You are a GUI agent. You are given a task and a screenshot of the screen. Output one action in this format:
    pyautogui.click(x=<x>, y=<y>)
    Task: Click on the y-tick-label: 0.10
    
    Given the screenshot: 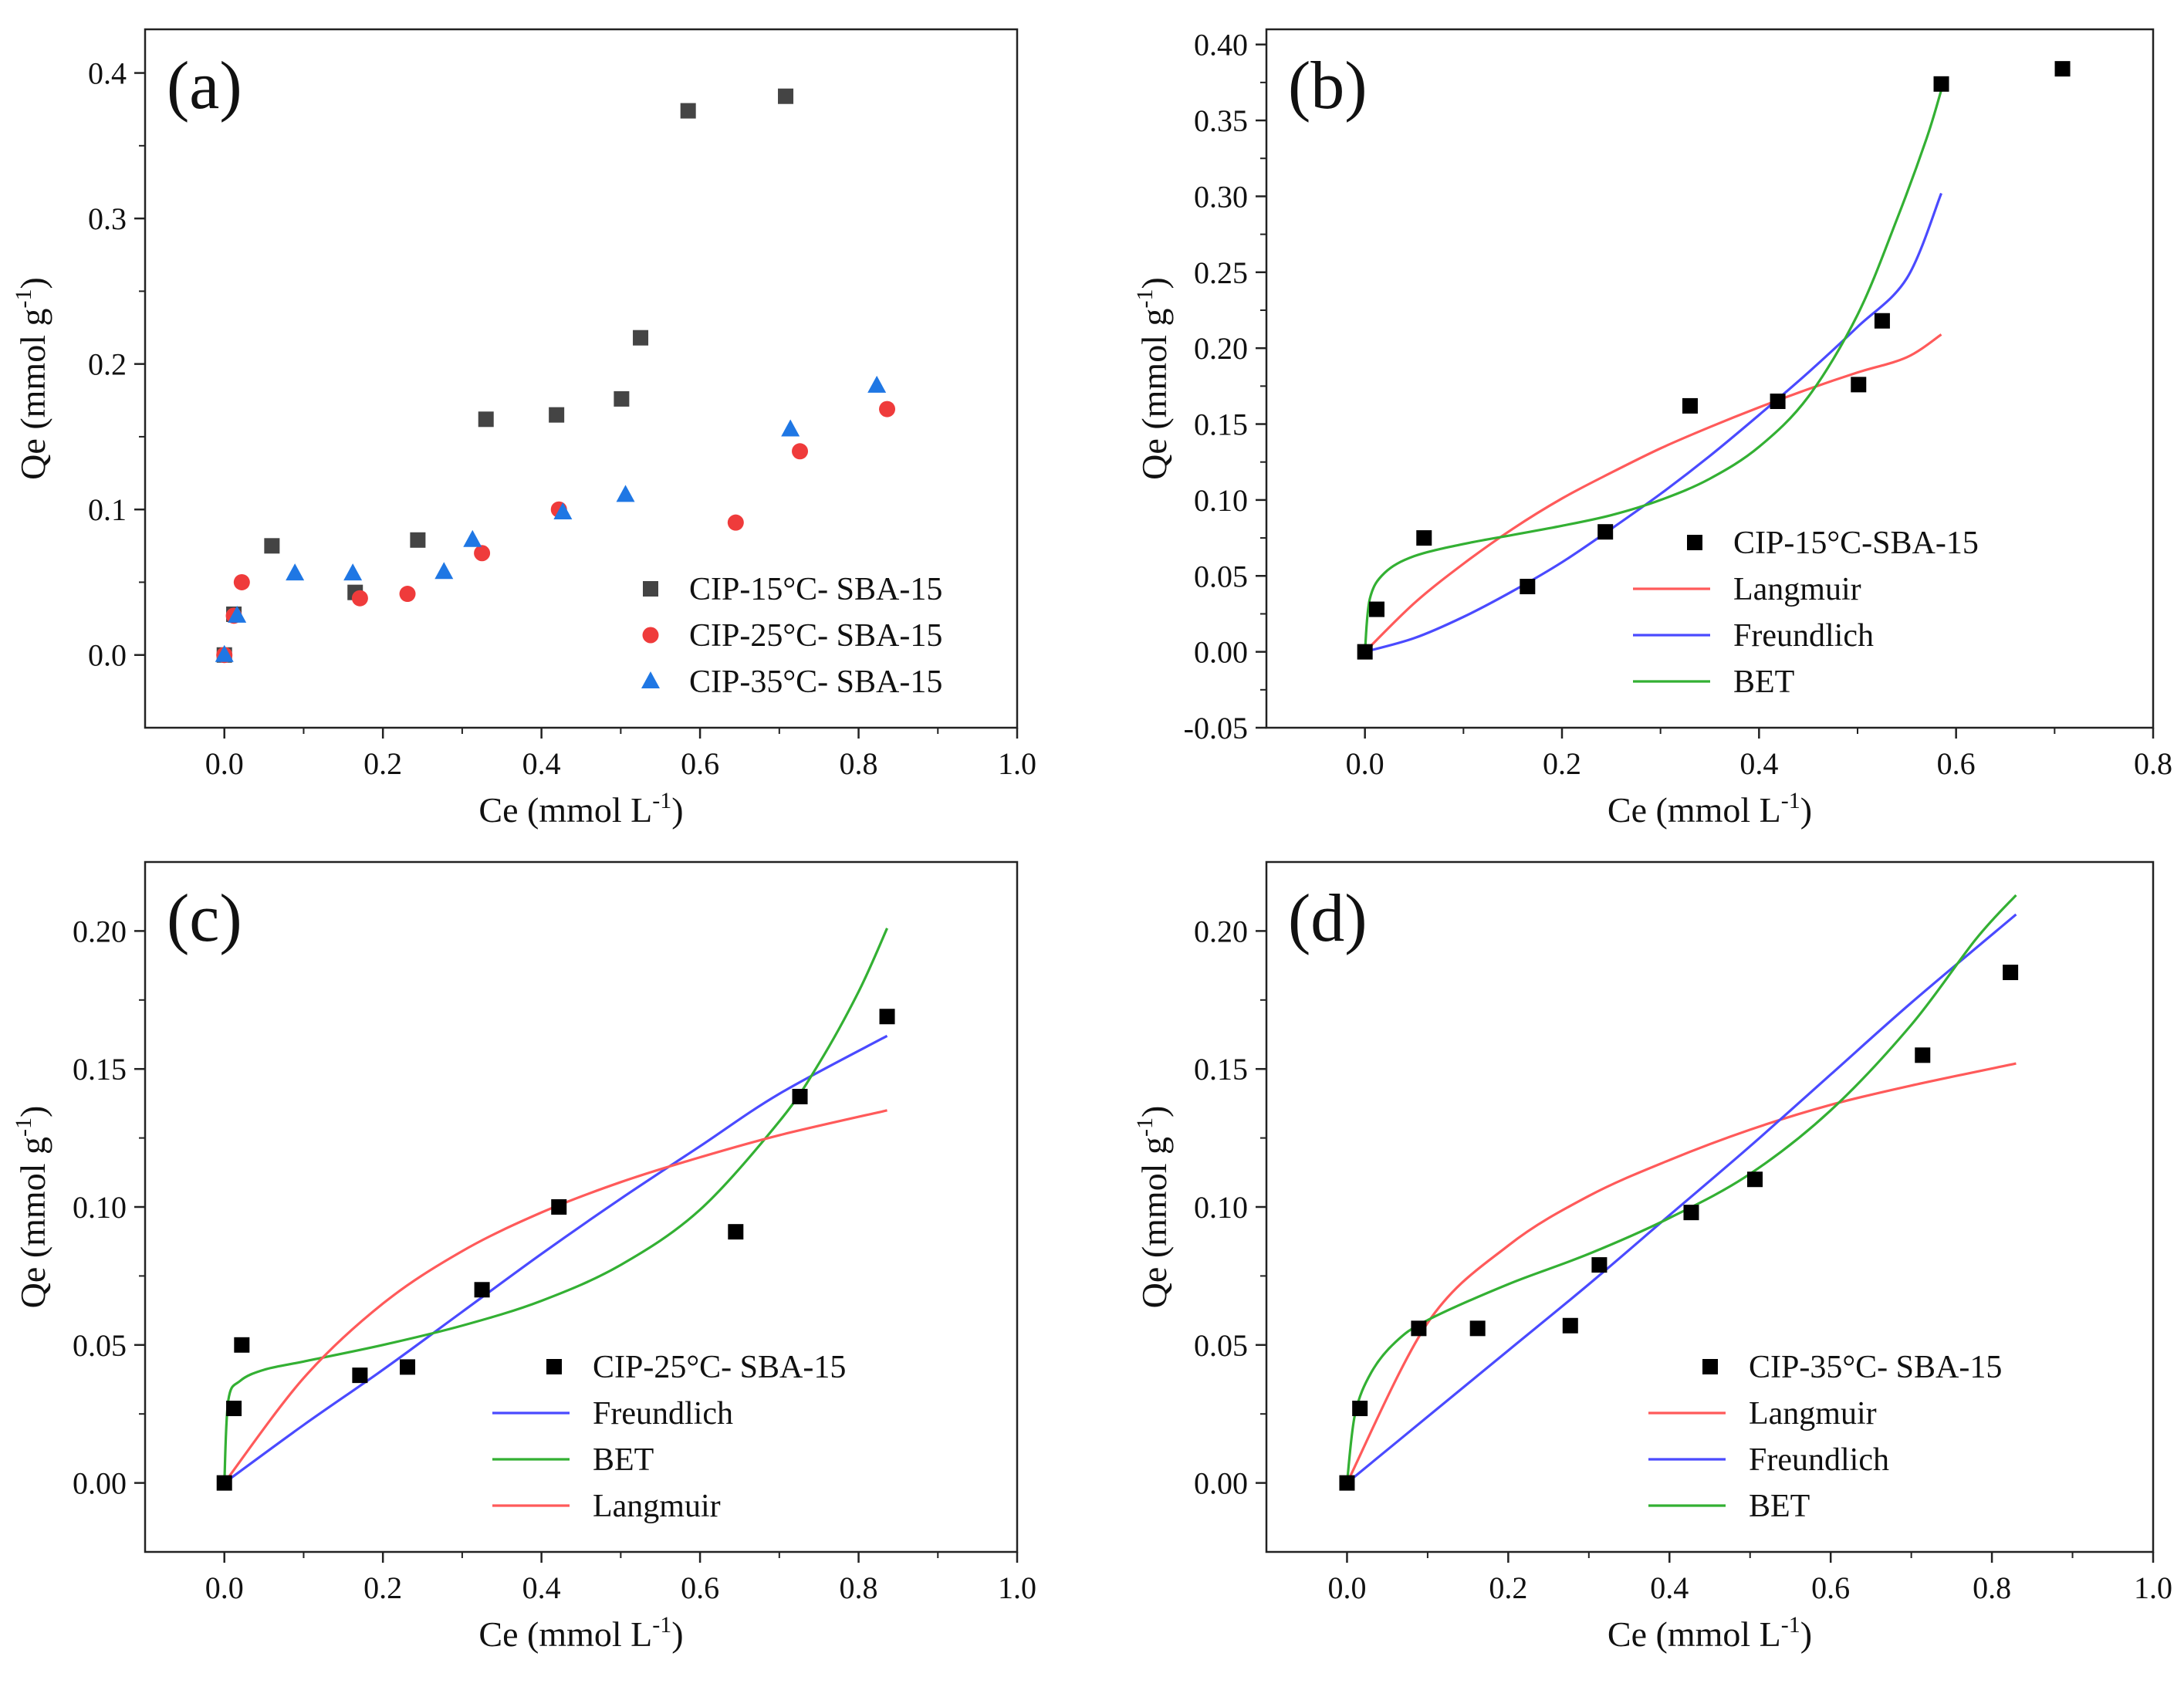 What is the action you would take?
    pyautogui.click(x=100, y=1208)
    